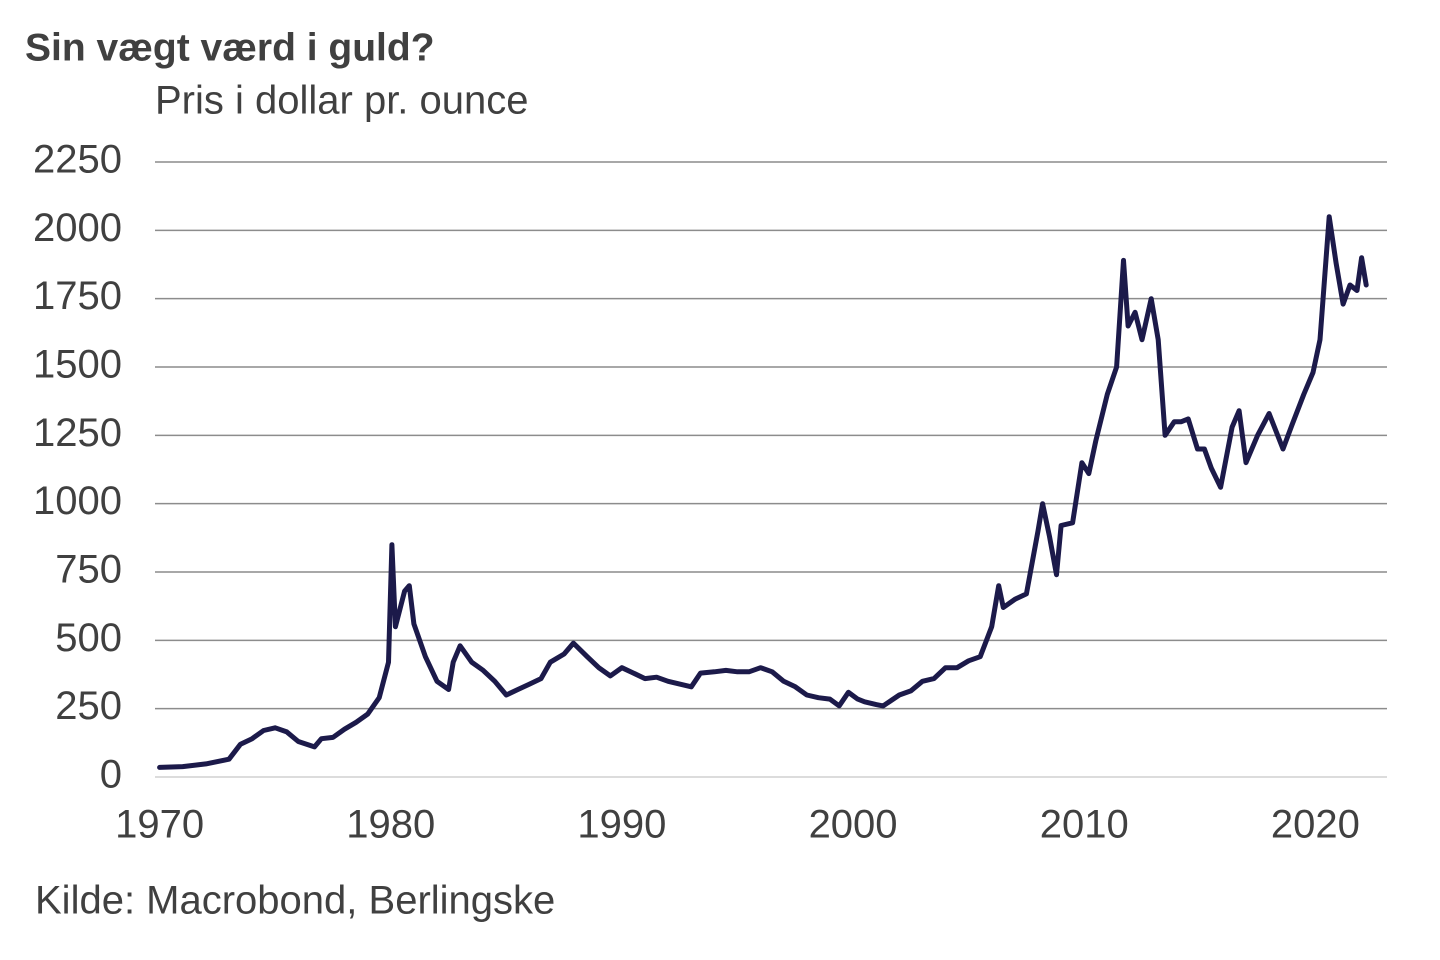 The height and width of the screenshot is (960, 1440). Describe the element at coordinates (111, 775) in the screenshot. I see `y-tick-label: 0` at that location.